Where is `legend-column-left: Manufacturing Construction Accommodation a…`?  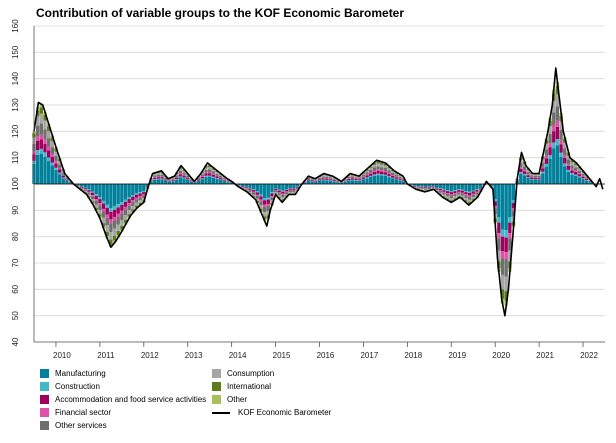
legend-column-left: Manufacturing Construction Accommodation a… is located at coordinates (123, 399).